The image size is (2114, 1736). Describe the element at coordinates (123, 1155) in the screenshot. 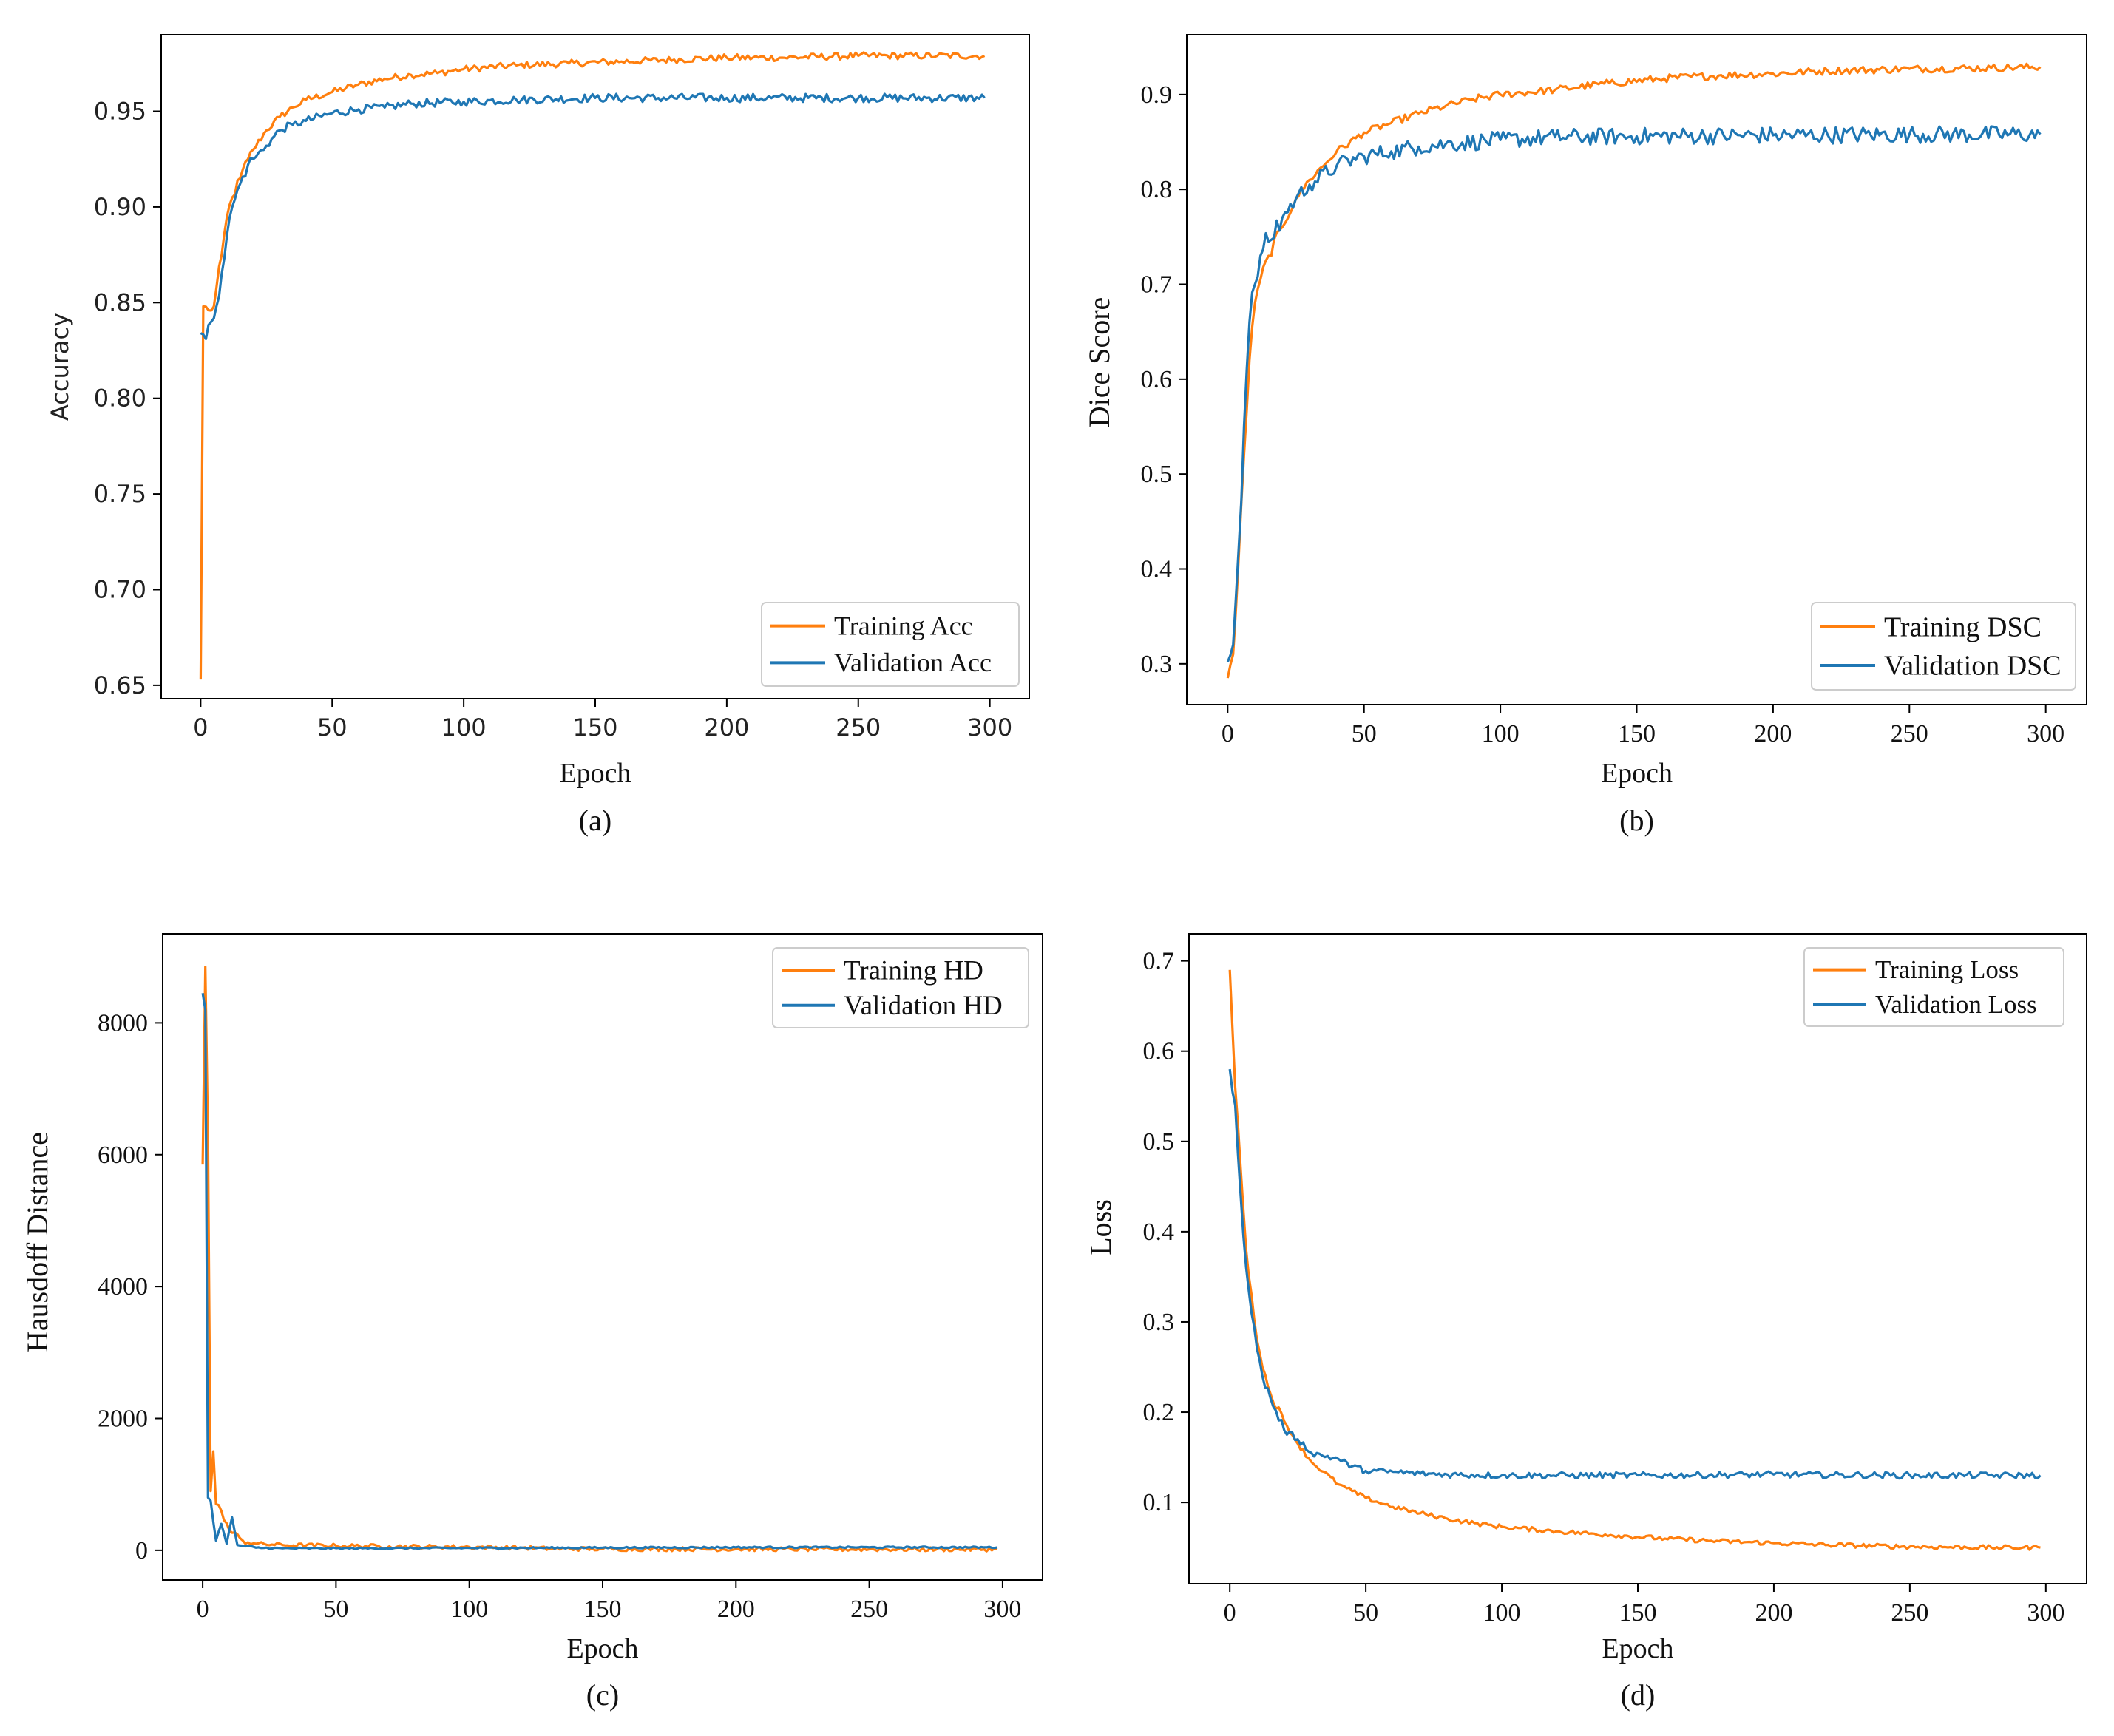

I see `y-tick-label: 6000` at that location.